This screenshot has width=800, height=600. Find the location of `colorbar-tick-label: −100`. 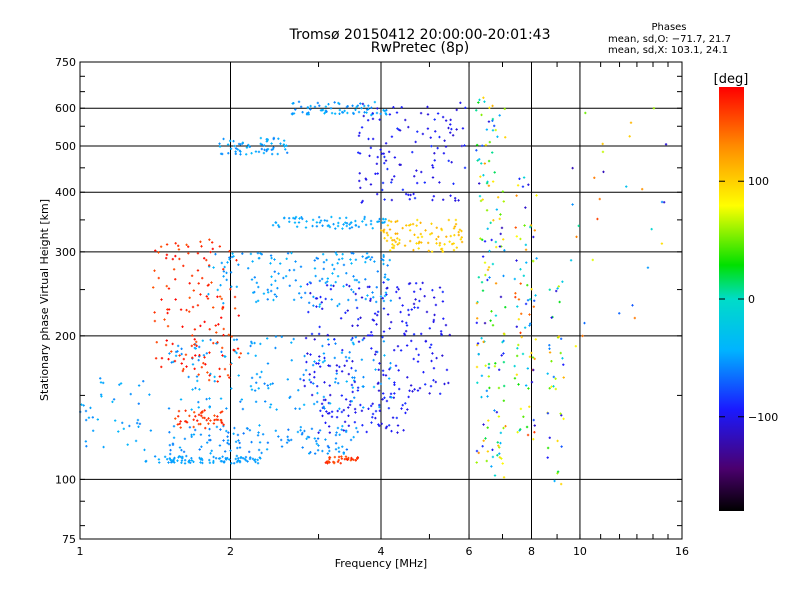

colorbar-tick-label: −100 is located at coordinates (763, 417).